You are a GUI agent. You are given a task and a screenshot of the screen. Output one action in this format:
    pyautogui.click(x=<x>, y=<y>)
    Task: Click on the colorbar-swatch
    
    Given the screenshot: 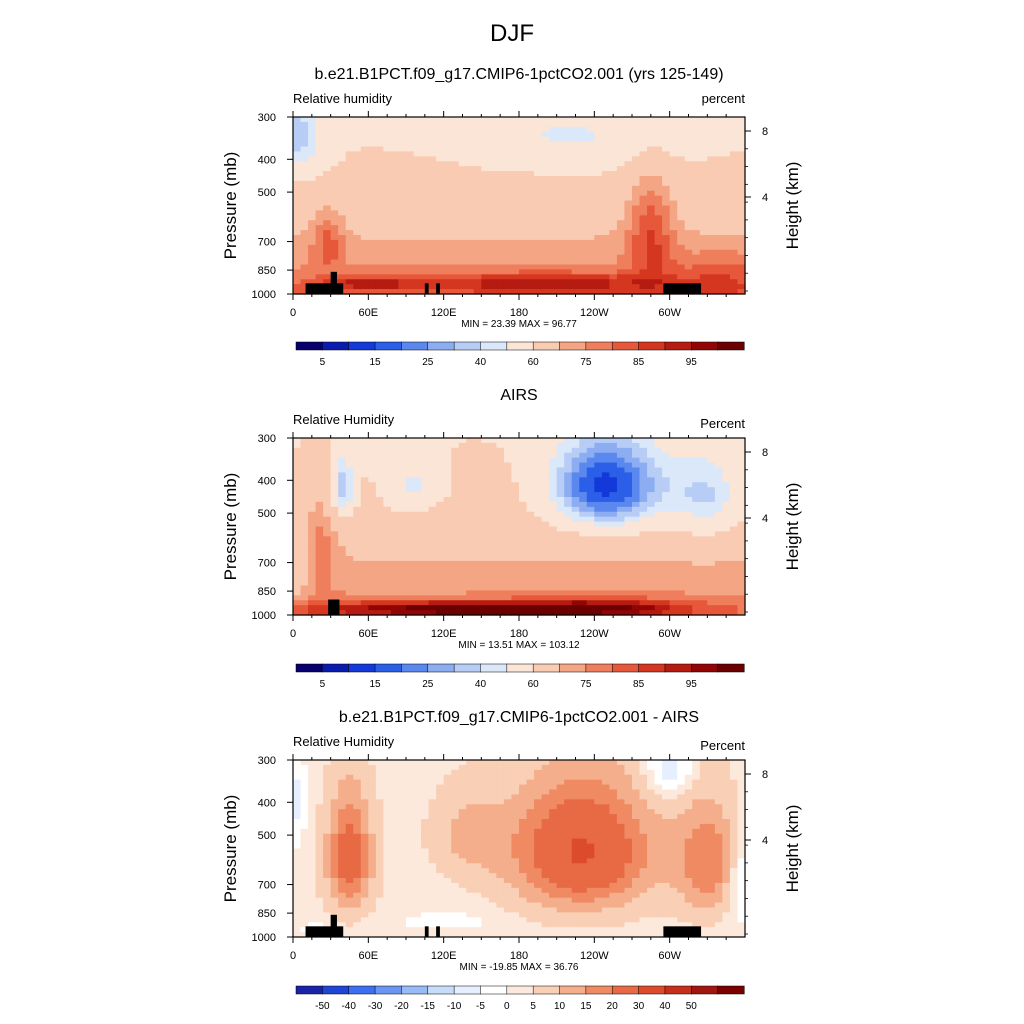 What is the action you would take?
    pyautogui.click(x=388, y=668)
    